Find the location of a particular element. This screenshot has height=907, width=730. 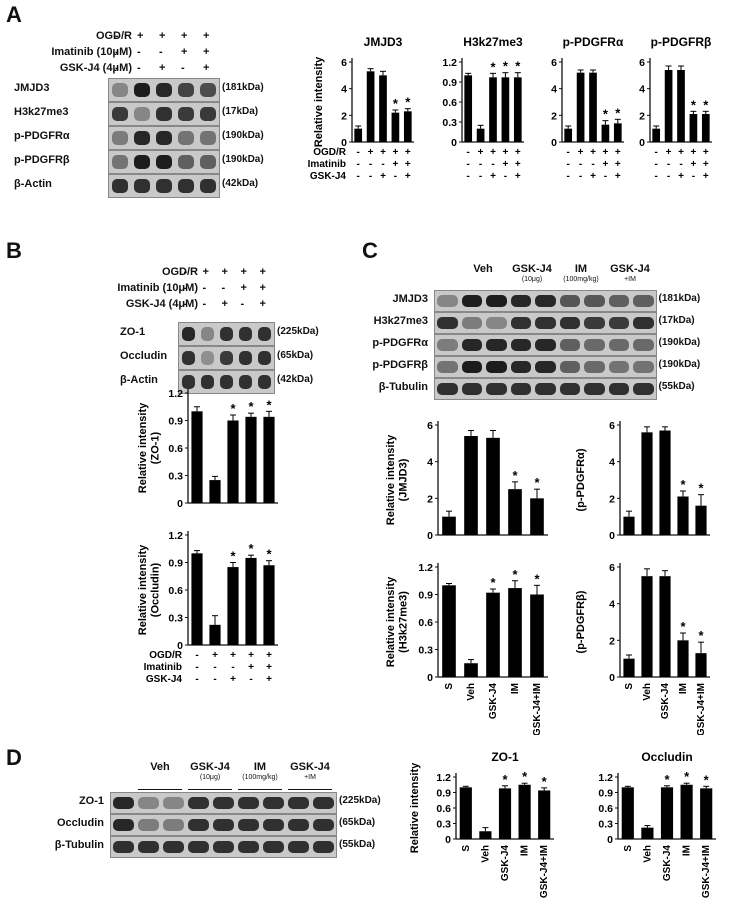

condition-row-label: Imatinib is located at coordinates (163, 667).